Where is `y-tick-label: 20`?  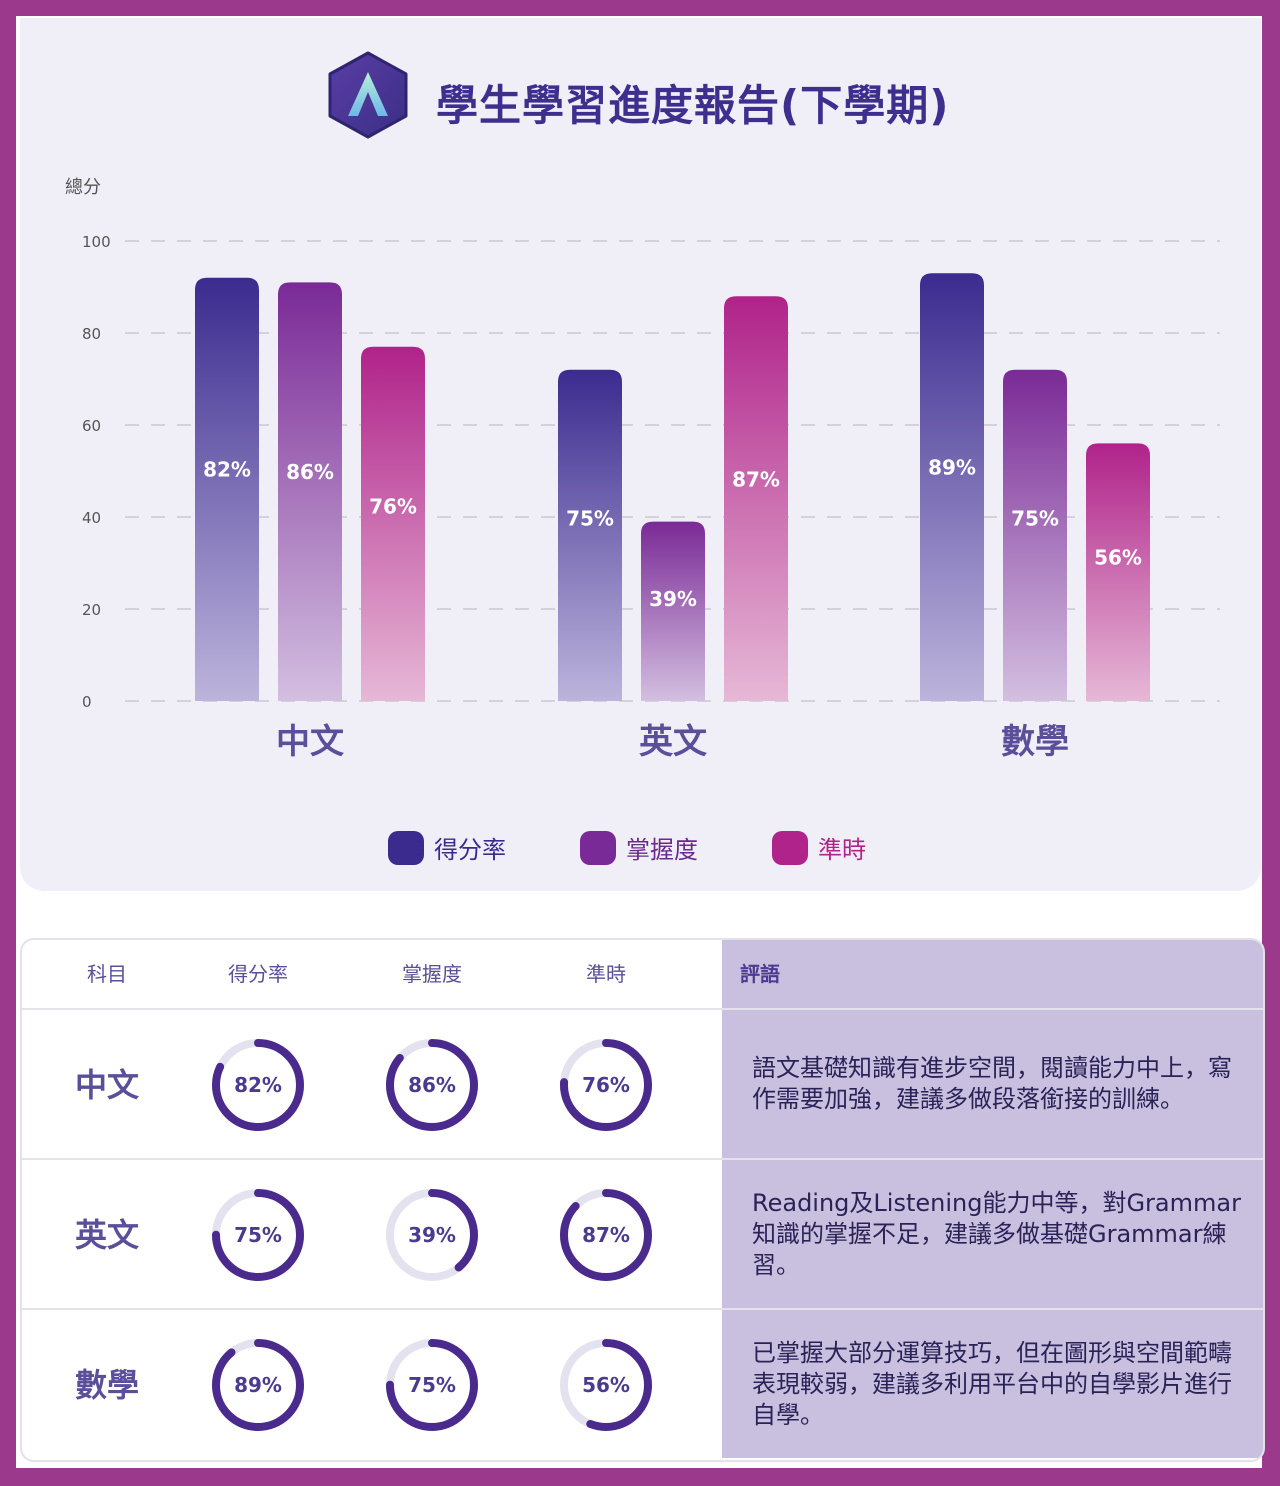
y-tick-label: 20 is located at coordinates (91, 610).